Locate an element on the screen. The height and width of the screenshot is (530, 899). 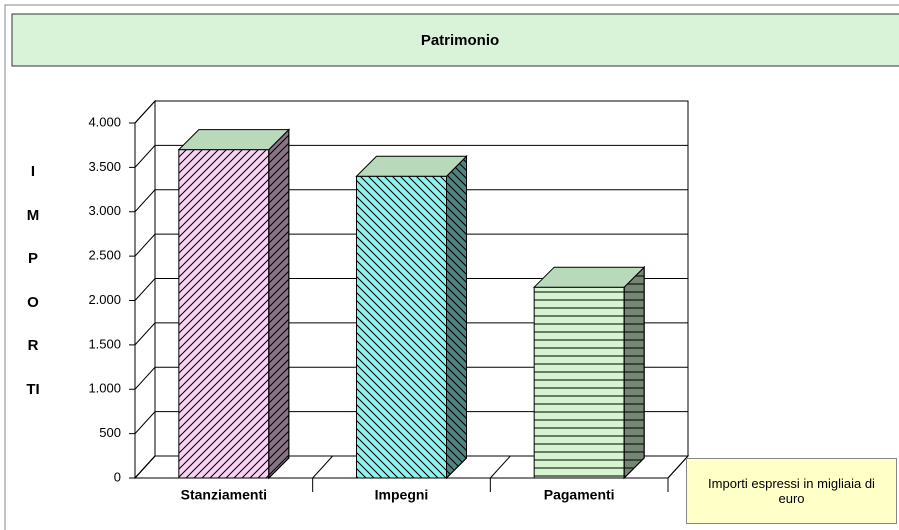
y-tick-label: 2.000 is located at coordinates (104, 299).